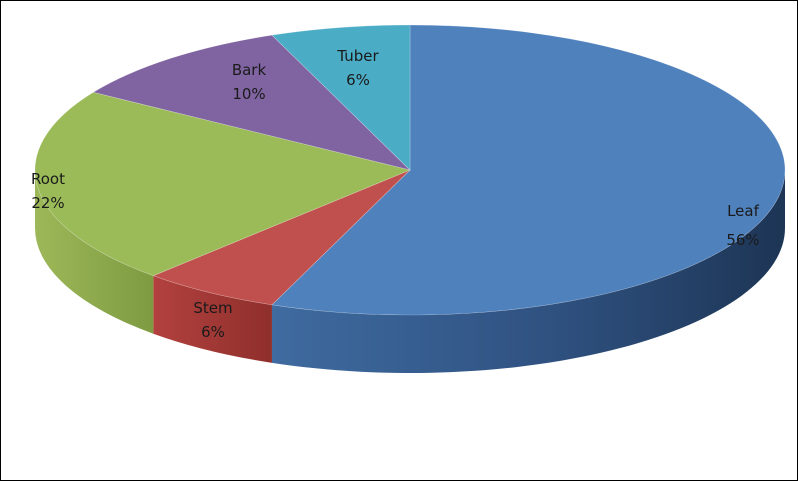 This screenshot has height=481, width=798. I want to click on pie-slice-tuber, so click(341, 97).